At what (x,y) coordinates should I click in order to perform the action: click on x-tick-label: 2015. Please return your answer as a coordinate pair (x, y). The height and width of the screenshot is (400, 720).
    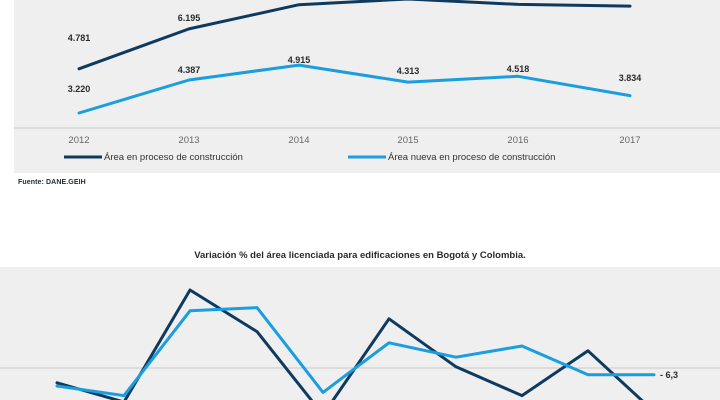
    Looking at the image, I should click on (407, 140).